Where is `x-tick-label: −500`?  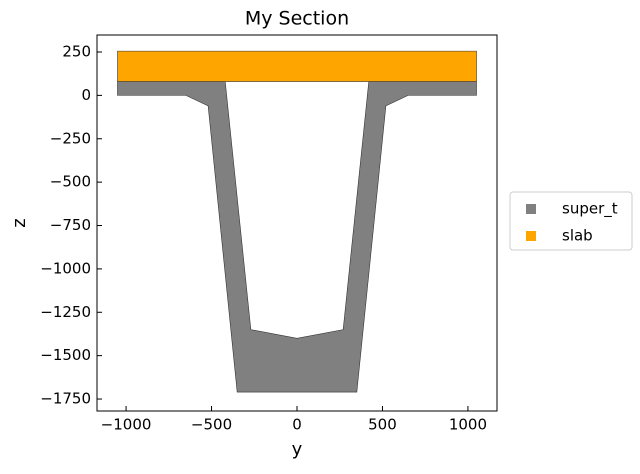
x-tick-label: −500 is located at coordinates (211, 425).